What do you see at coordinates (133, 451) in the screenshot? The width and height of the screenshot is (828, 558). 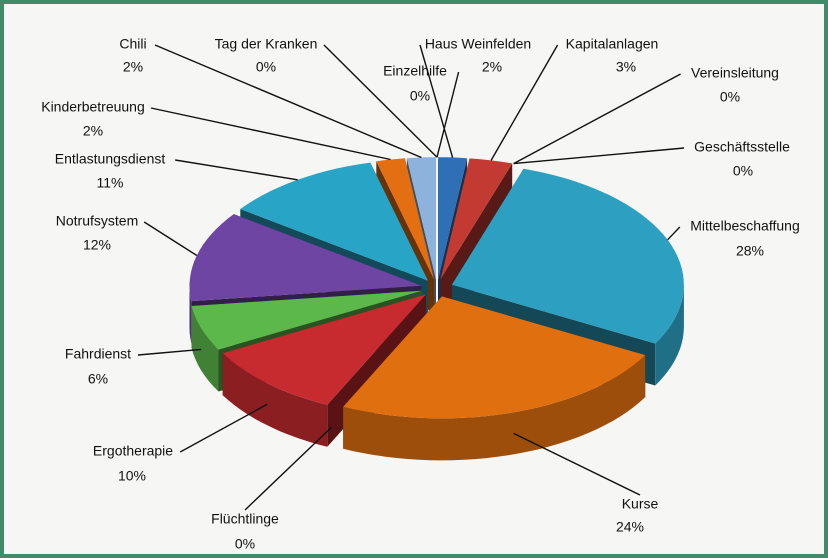 I see `slice-label: Ergotherapie` at bounding box center [133, 451].